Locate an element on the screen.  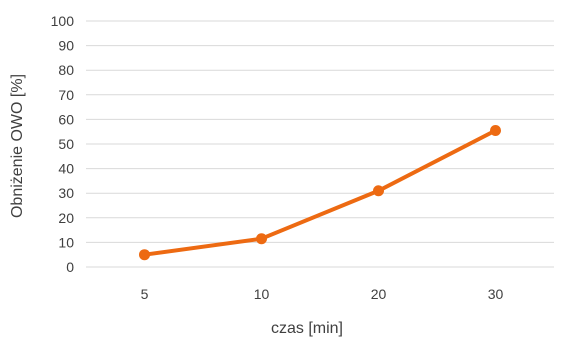
x-axis-title: czas [min] is located at coordinates (307, 328).